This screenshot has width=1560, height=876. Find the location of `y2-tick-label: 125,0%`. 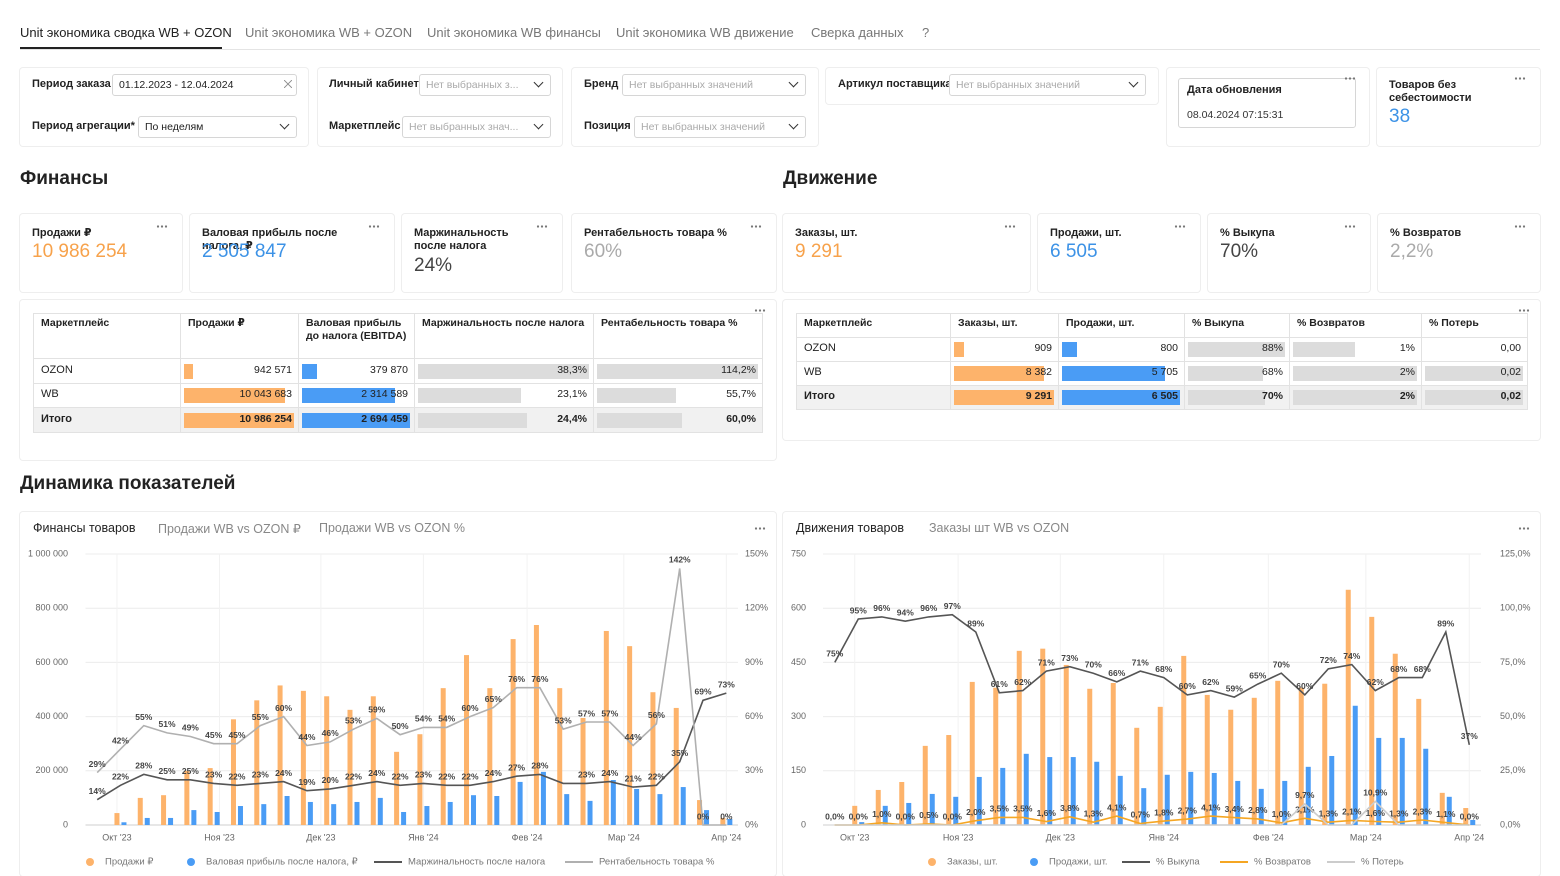

y2-tick-label: 125,0% is located at coordinates (1515, 553).